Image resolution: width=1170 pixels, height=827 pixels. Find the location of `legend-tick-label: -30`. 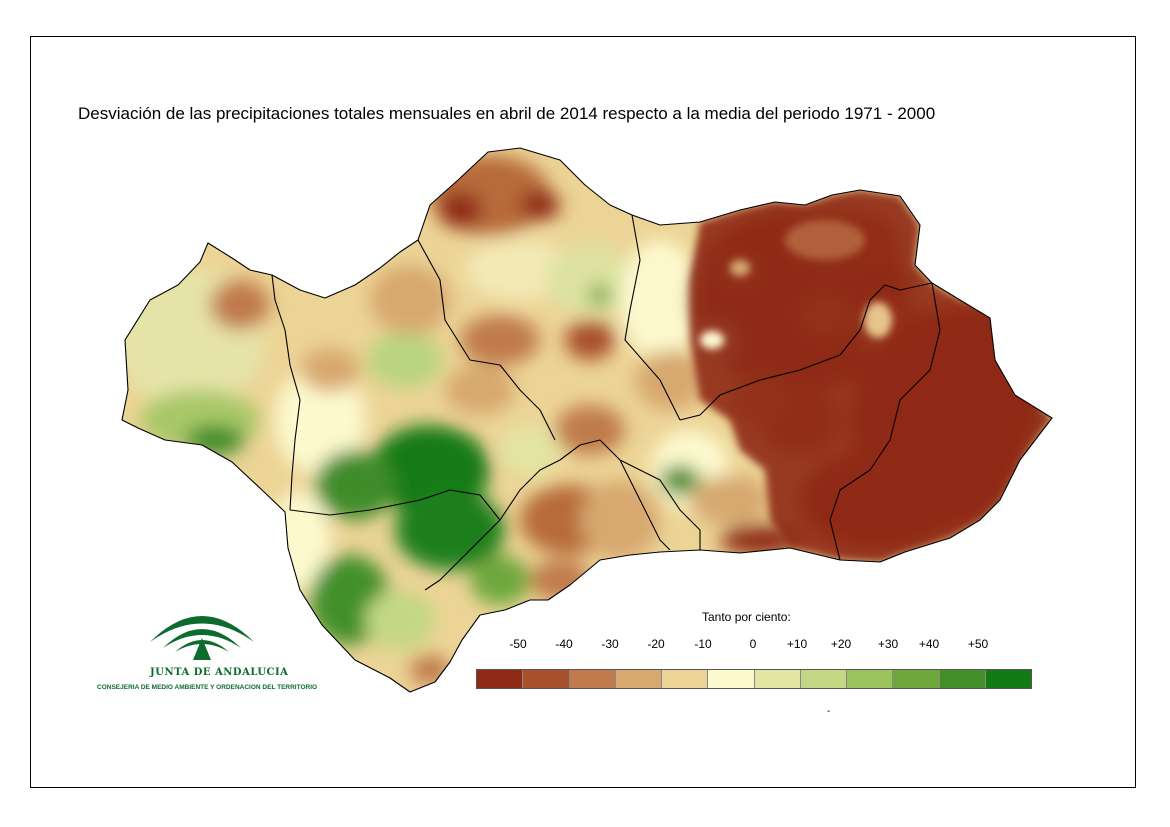

legend-tick-label: -30 is located at coordinates (610, 644).